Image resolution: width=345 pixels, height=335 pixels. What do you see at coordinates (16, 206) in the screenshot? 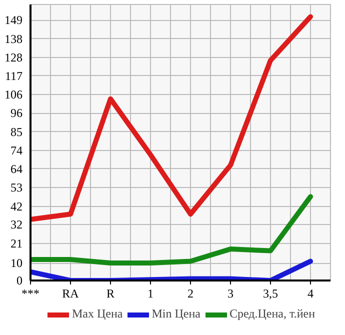
I see `y-tick-label: 42` at bounding box center [16, 206].